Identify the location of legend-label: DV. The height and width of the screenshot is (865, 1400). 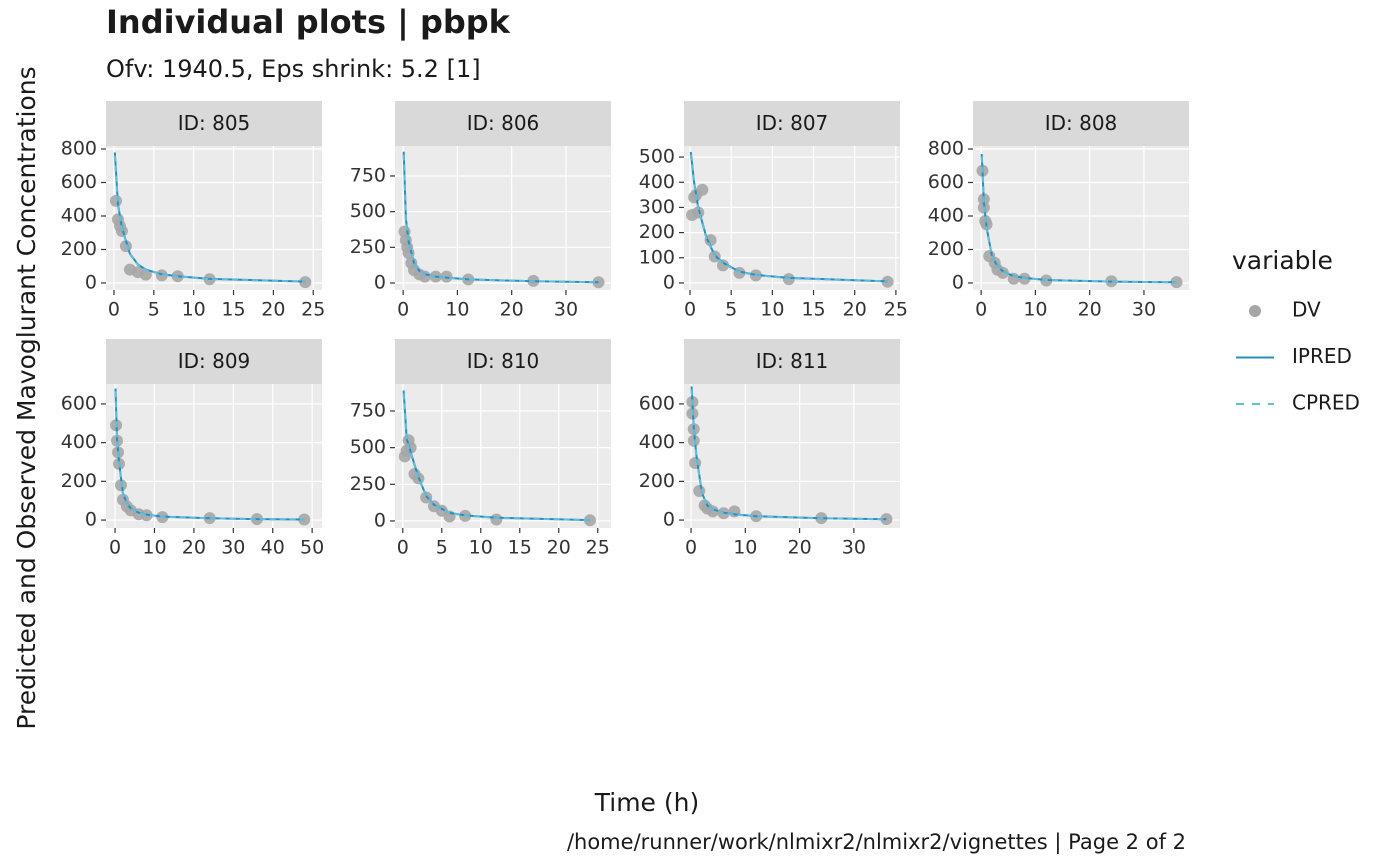
(1306, 310).